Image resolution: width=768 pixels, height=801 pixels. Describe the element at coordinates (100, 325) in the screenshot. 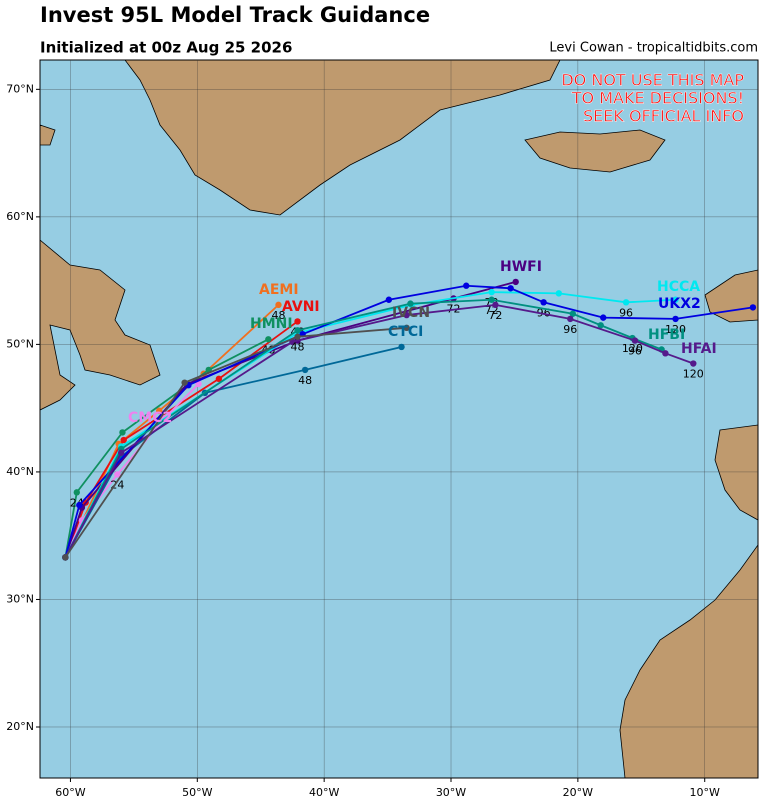

I see `canada` at that location.